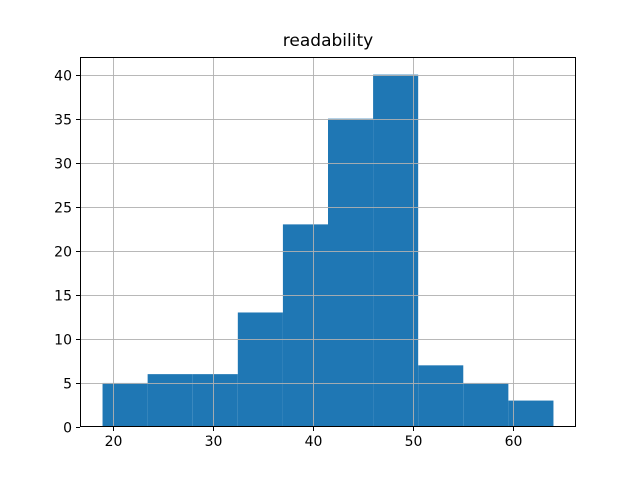 Image resolution: width=640 pixels, height=480 pixels. I want to click on y-tick-label: 10, so click(63, 341).